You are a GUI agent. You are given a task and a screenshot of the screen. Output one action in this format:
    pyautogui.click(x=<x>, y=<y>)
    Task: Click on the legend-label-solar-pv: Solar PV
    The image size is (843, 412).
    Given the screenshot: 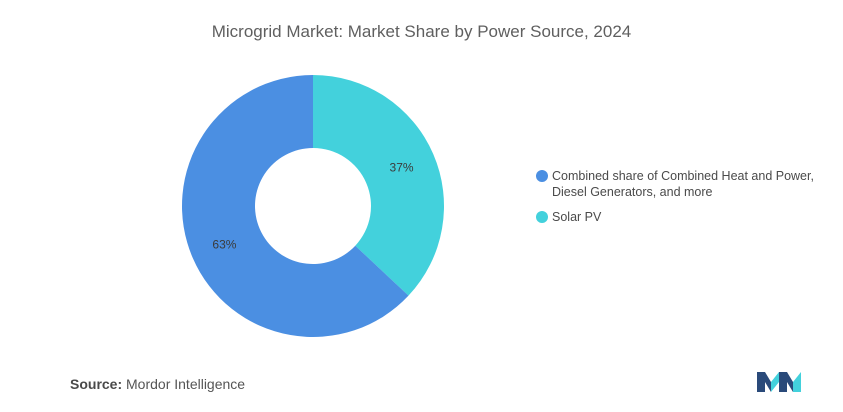 What is the action you would take?
    pyautogui.click(x=577, y=217)
    